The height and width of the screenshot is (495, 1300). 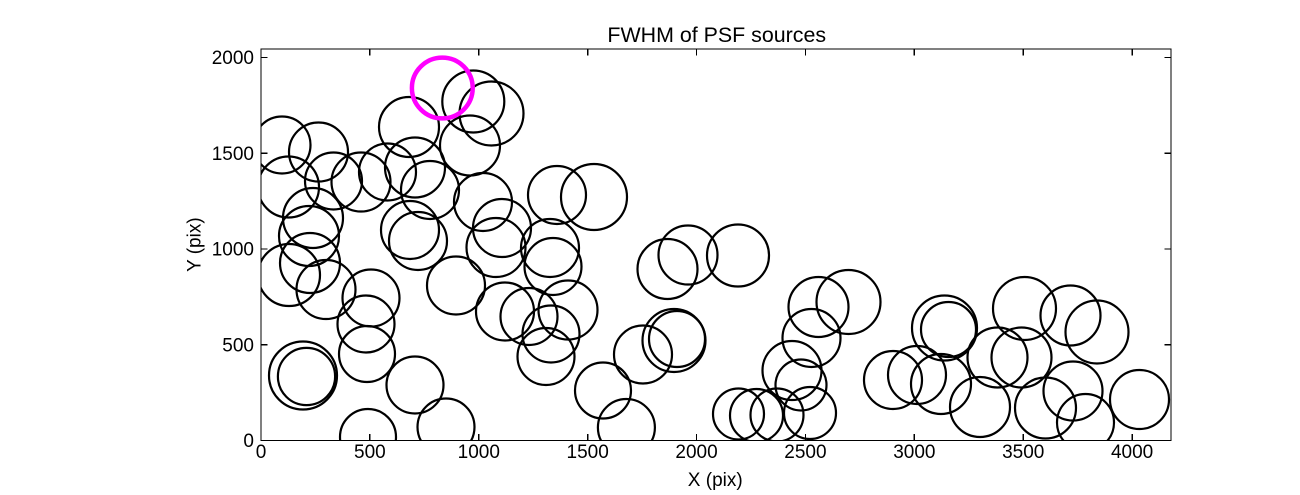 I want to click on svg-text: FWHM of PSF sources, so click(x=716, y=35).